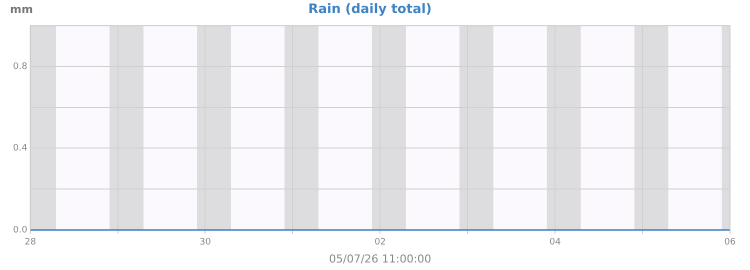 Image resolution: width=750 pixels, height=270 pixels. Describe the element at coordinates (20, 230) in the screenshot. I see `y-tick-label: 0.0` at that location.